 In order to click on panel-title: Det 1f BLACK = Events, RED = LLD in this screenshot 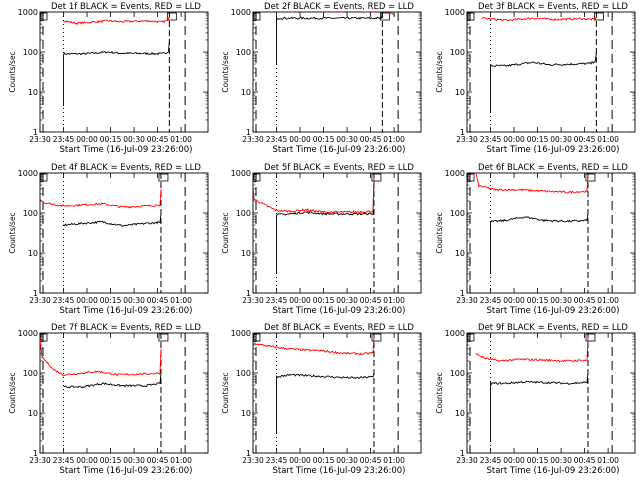, I will do `click(126, 7)`.